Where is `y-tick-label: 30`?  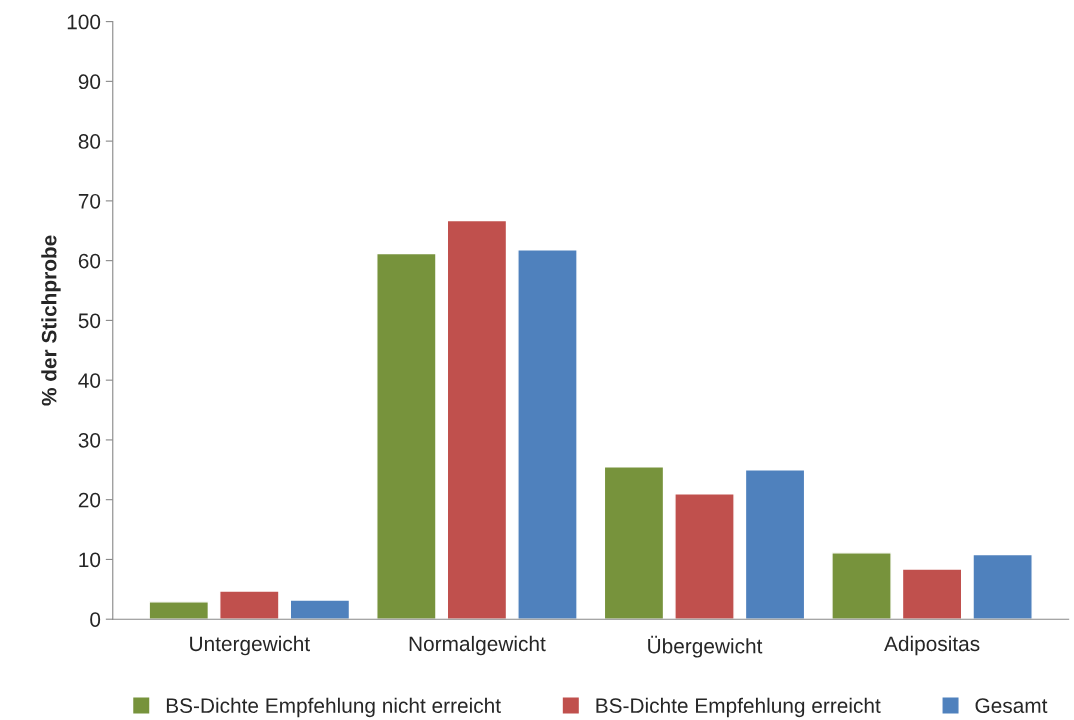
y-tick-label: 30 is located at coordinates (89, 440).